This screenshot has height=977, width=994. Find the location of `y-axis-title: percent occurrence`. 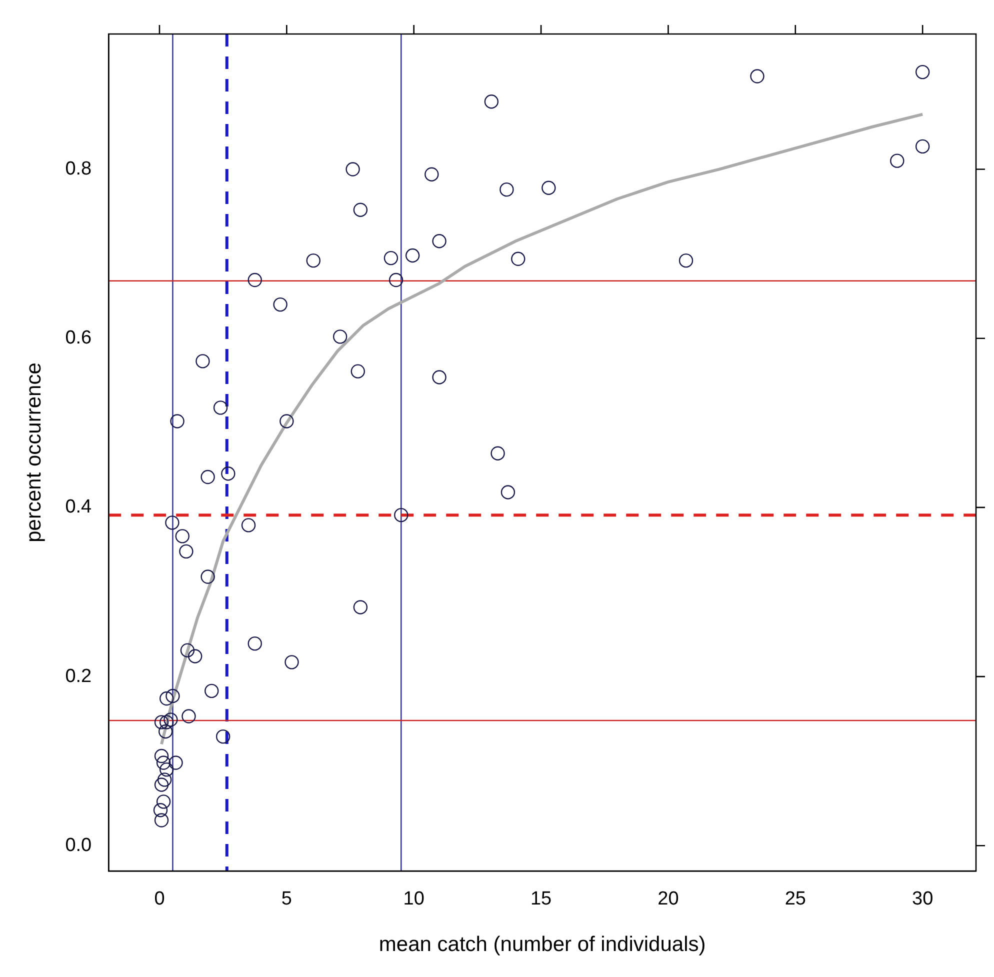

y-axis-title: percent occurrence is located at coordinates (34, 452).